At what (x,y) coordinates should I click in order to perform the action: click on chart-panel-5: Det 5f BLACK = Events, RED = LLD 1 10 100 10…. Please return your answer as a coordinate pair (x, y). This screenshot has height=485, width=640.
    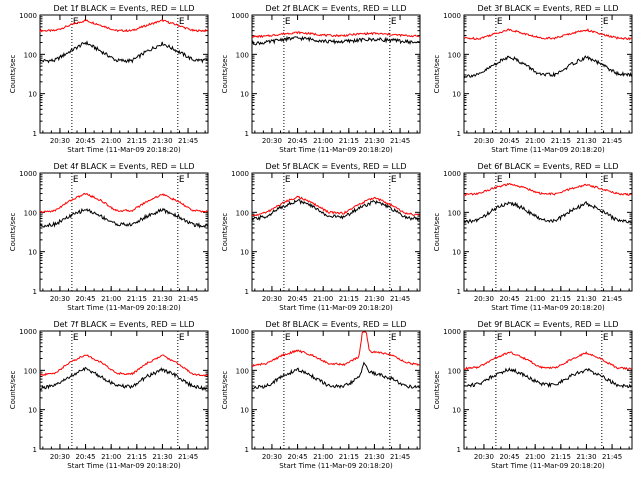
    Looking at the image, I should click on (321, 237).